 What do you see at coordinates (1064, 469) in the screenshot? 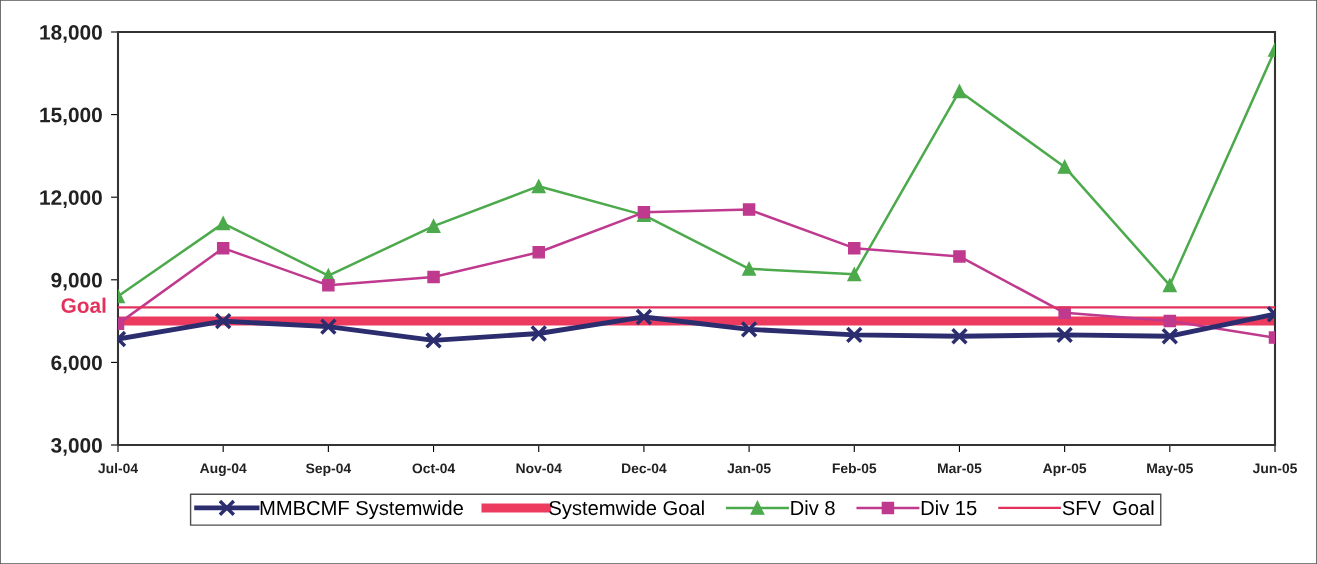
I see `x-tick-label: Apr-05` at bounding box center [1064, 469].